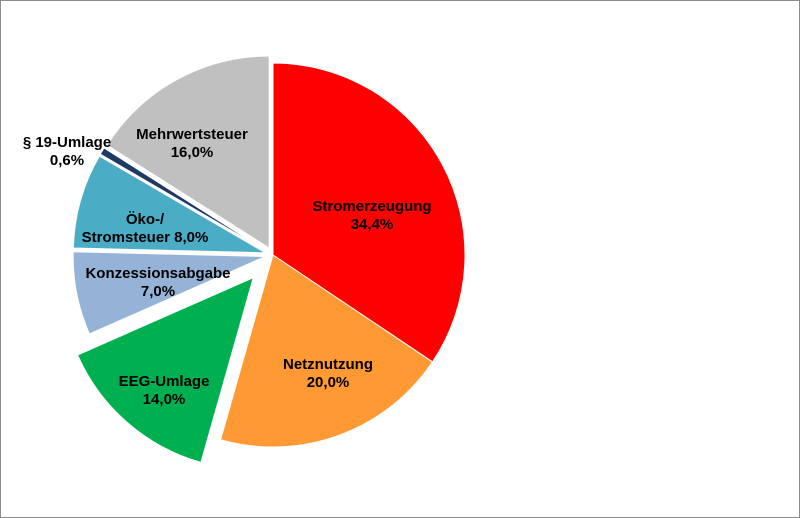 The height and width of the screenshot is (518, 800). I want to click on pie-slice-eeg, so click(165, 369).